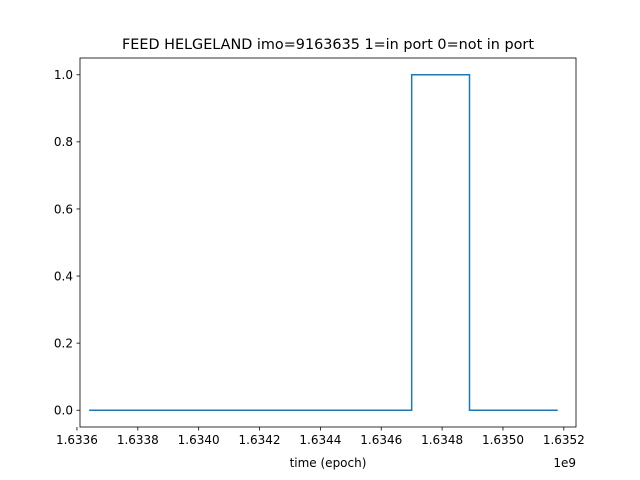 Image resolution: width=640 pixels, height=480 pixels. I want to click on y-tick-label: 0.6, so click(63, 209).